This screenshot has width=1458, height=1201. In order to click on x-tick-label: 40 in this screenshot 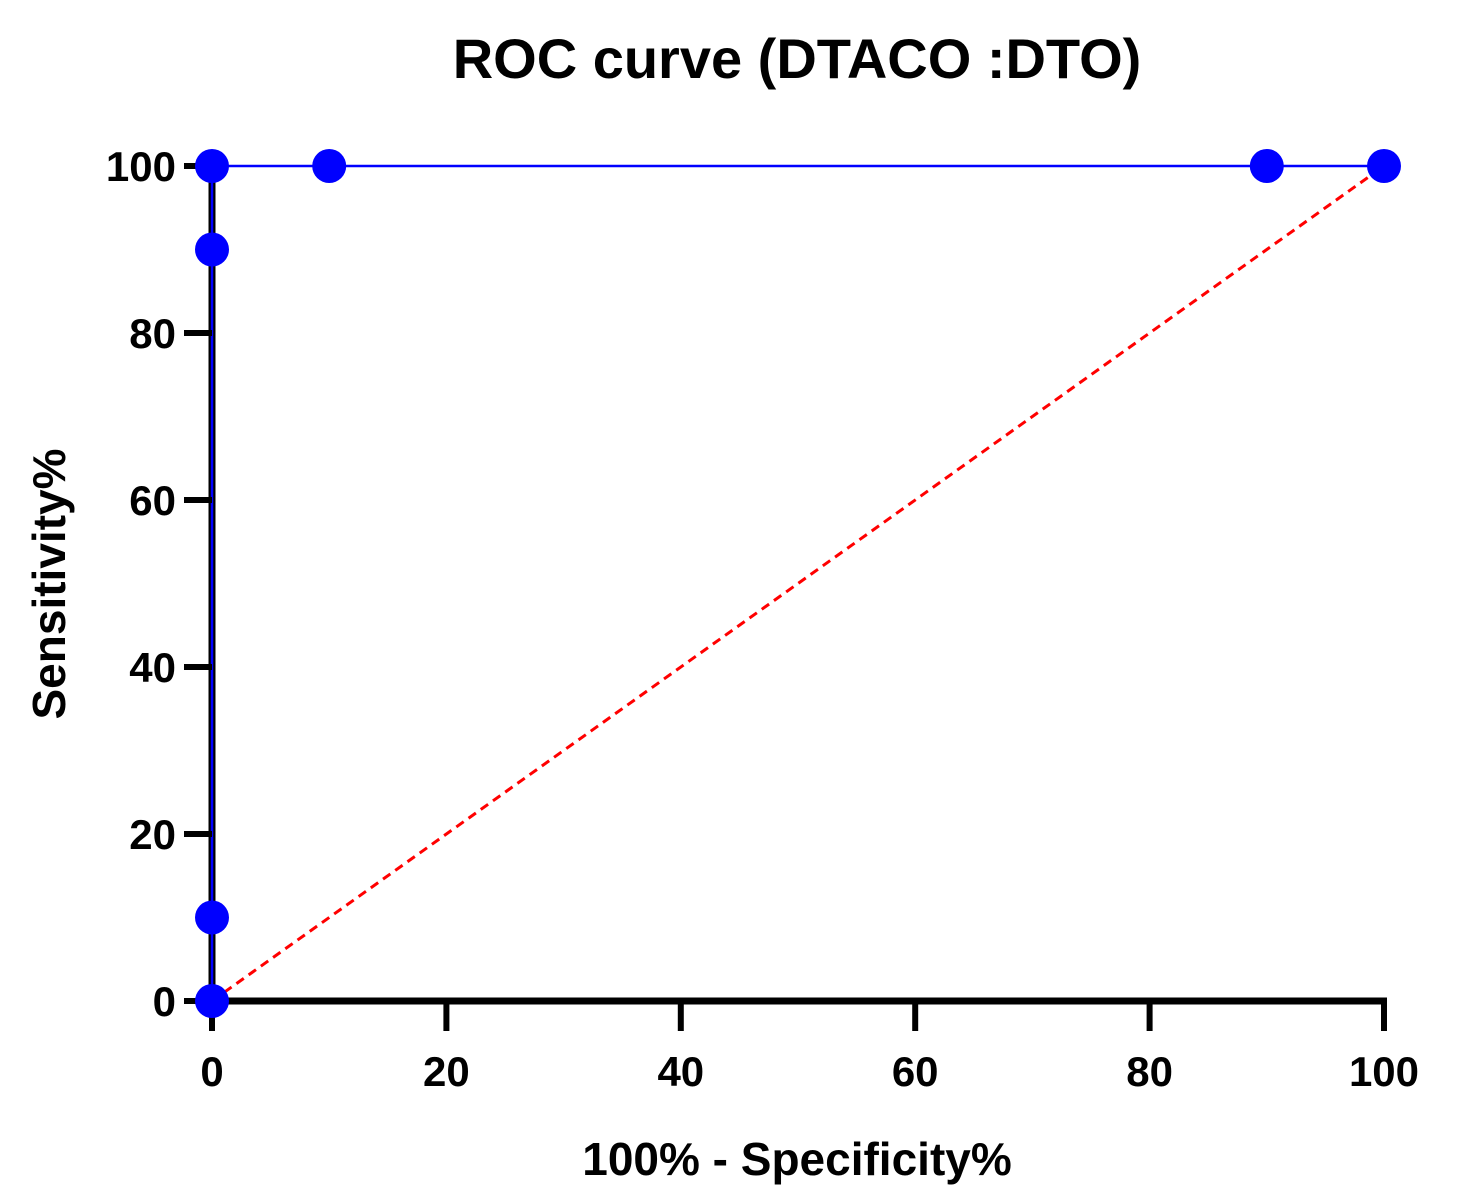, I will do `click(680, 1071)`.